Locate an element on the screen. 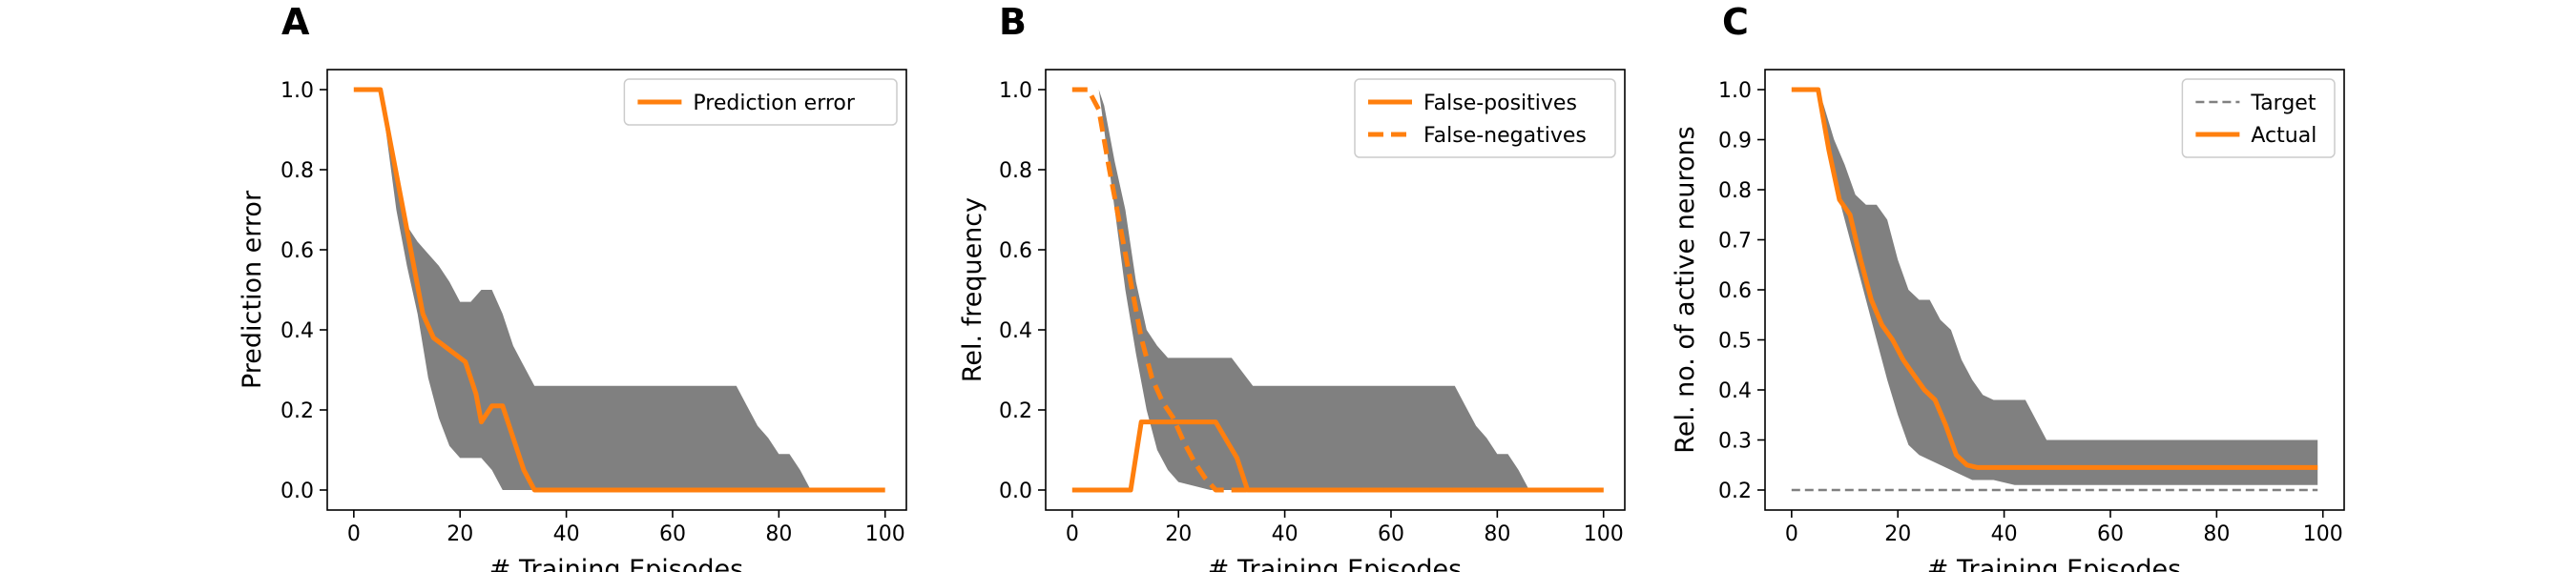 Image resolution: width=2576 pixels, height=572 pixels. y-axis-label: Prediction error is located at coordinates (252, 290).